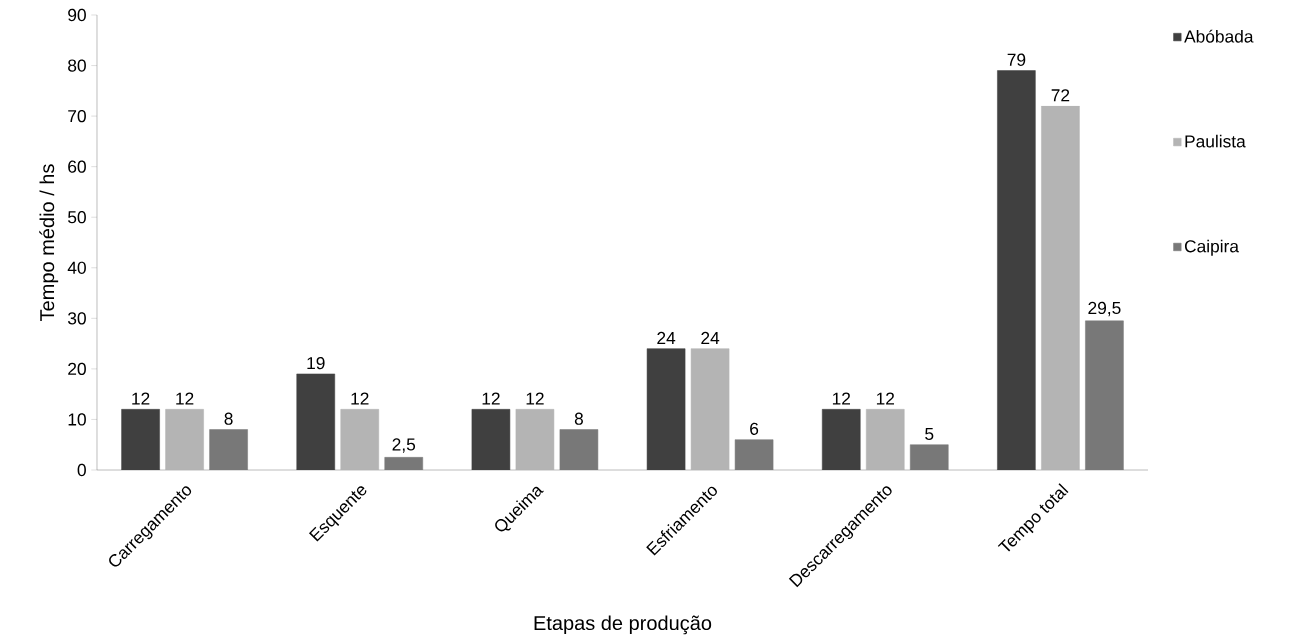 This screenshot has width=1306, height=639. Describe the element at coordinates (76, 267) in the screenshot. I see `y-tick-label: 40` at that location.